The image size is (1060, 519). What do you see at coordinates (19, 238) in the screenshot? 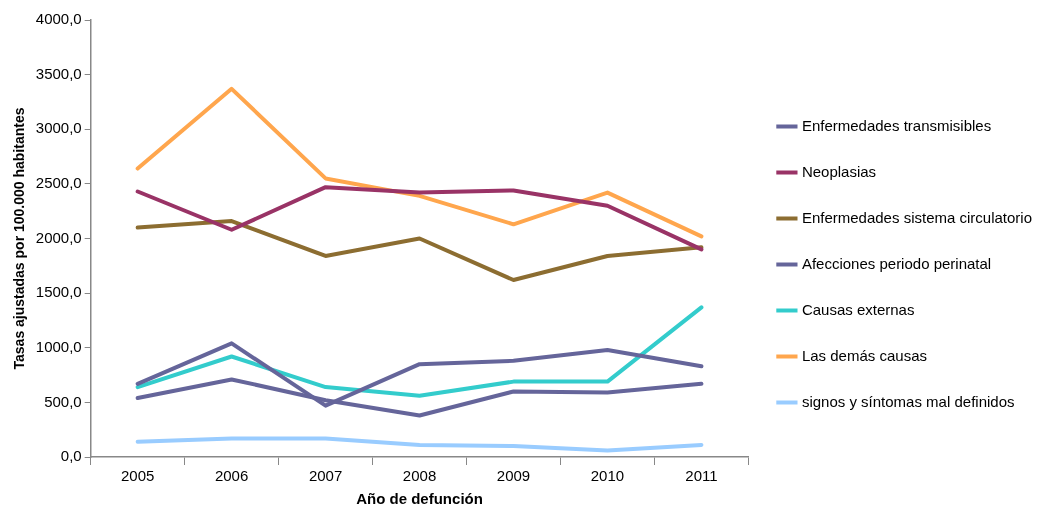
I see `y-axis-title: Tasas ajustadas por 100.000 habitantes` at bounding box center [19, 238].